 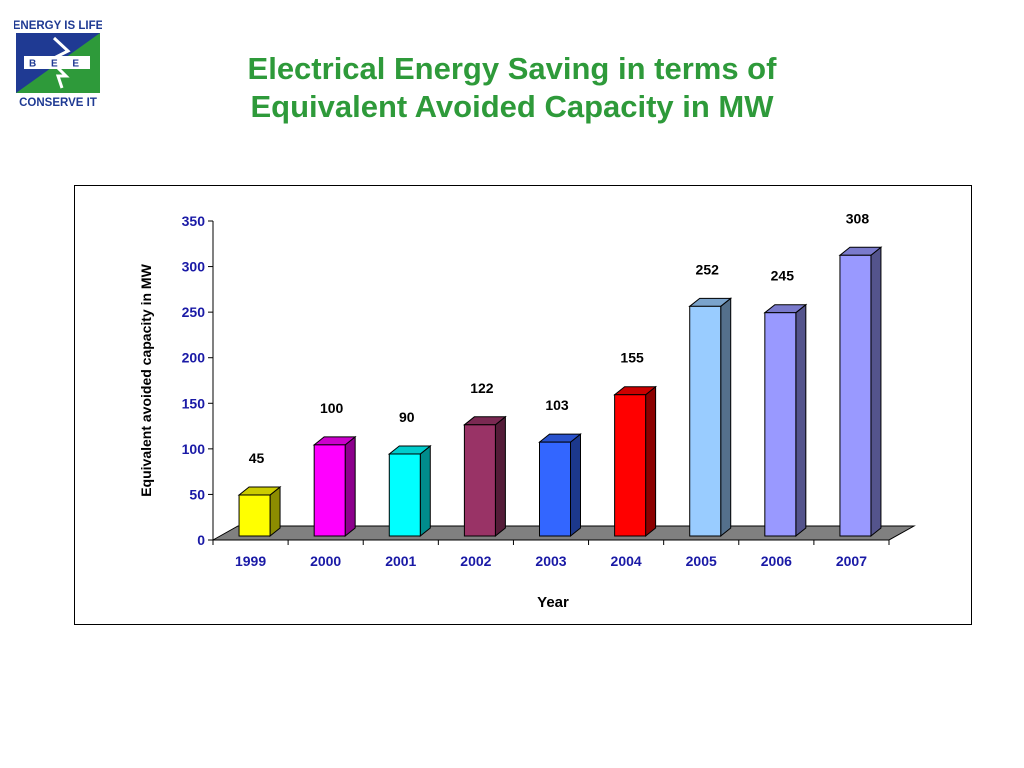 What do you see at coordinates (425, 491) in the screenshot?
I see `bar-side-2001` at bounding box center [425, 491].